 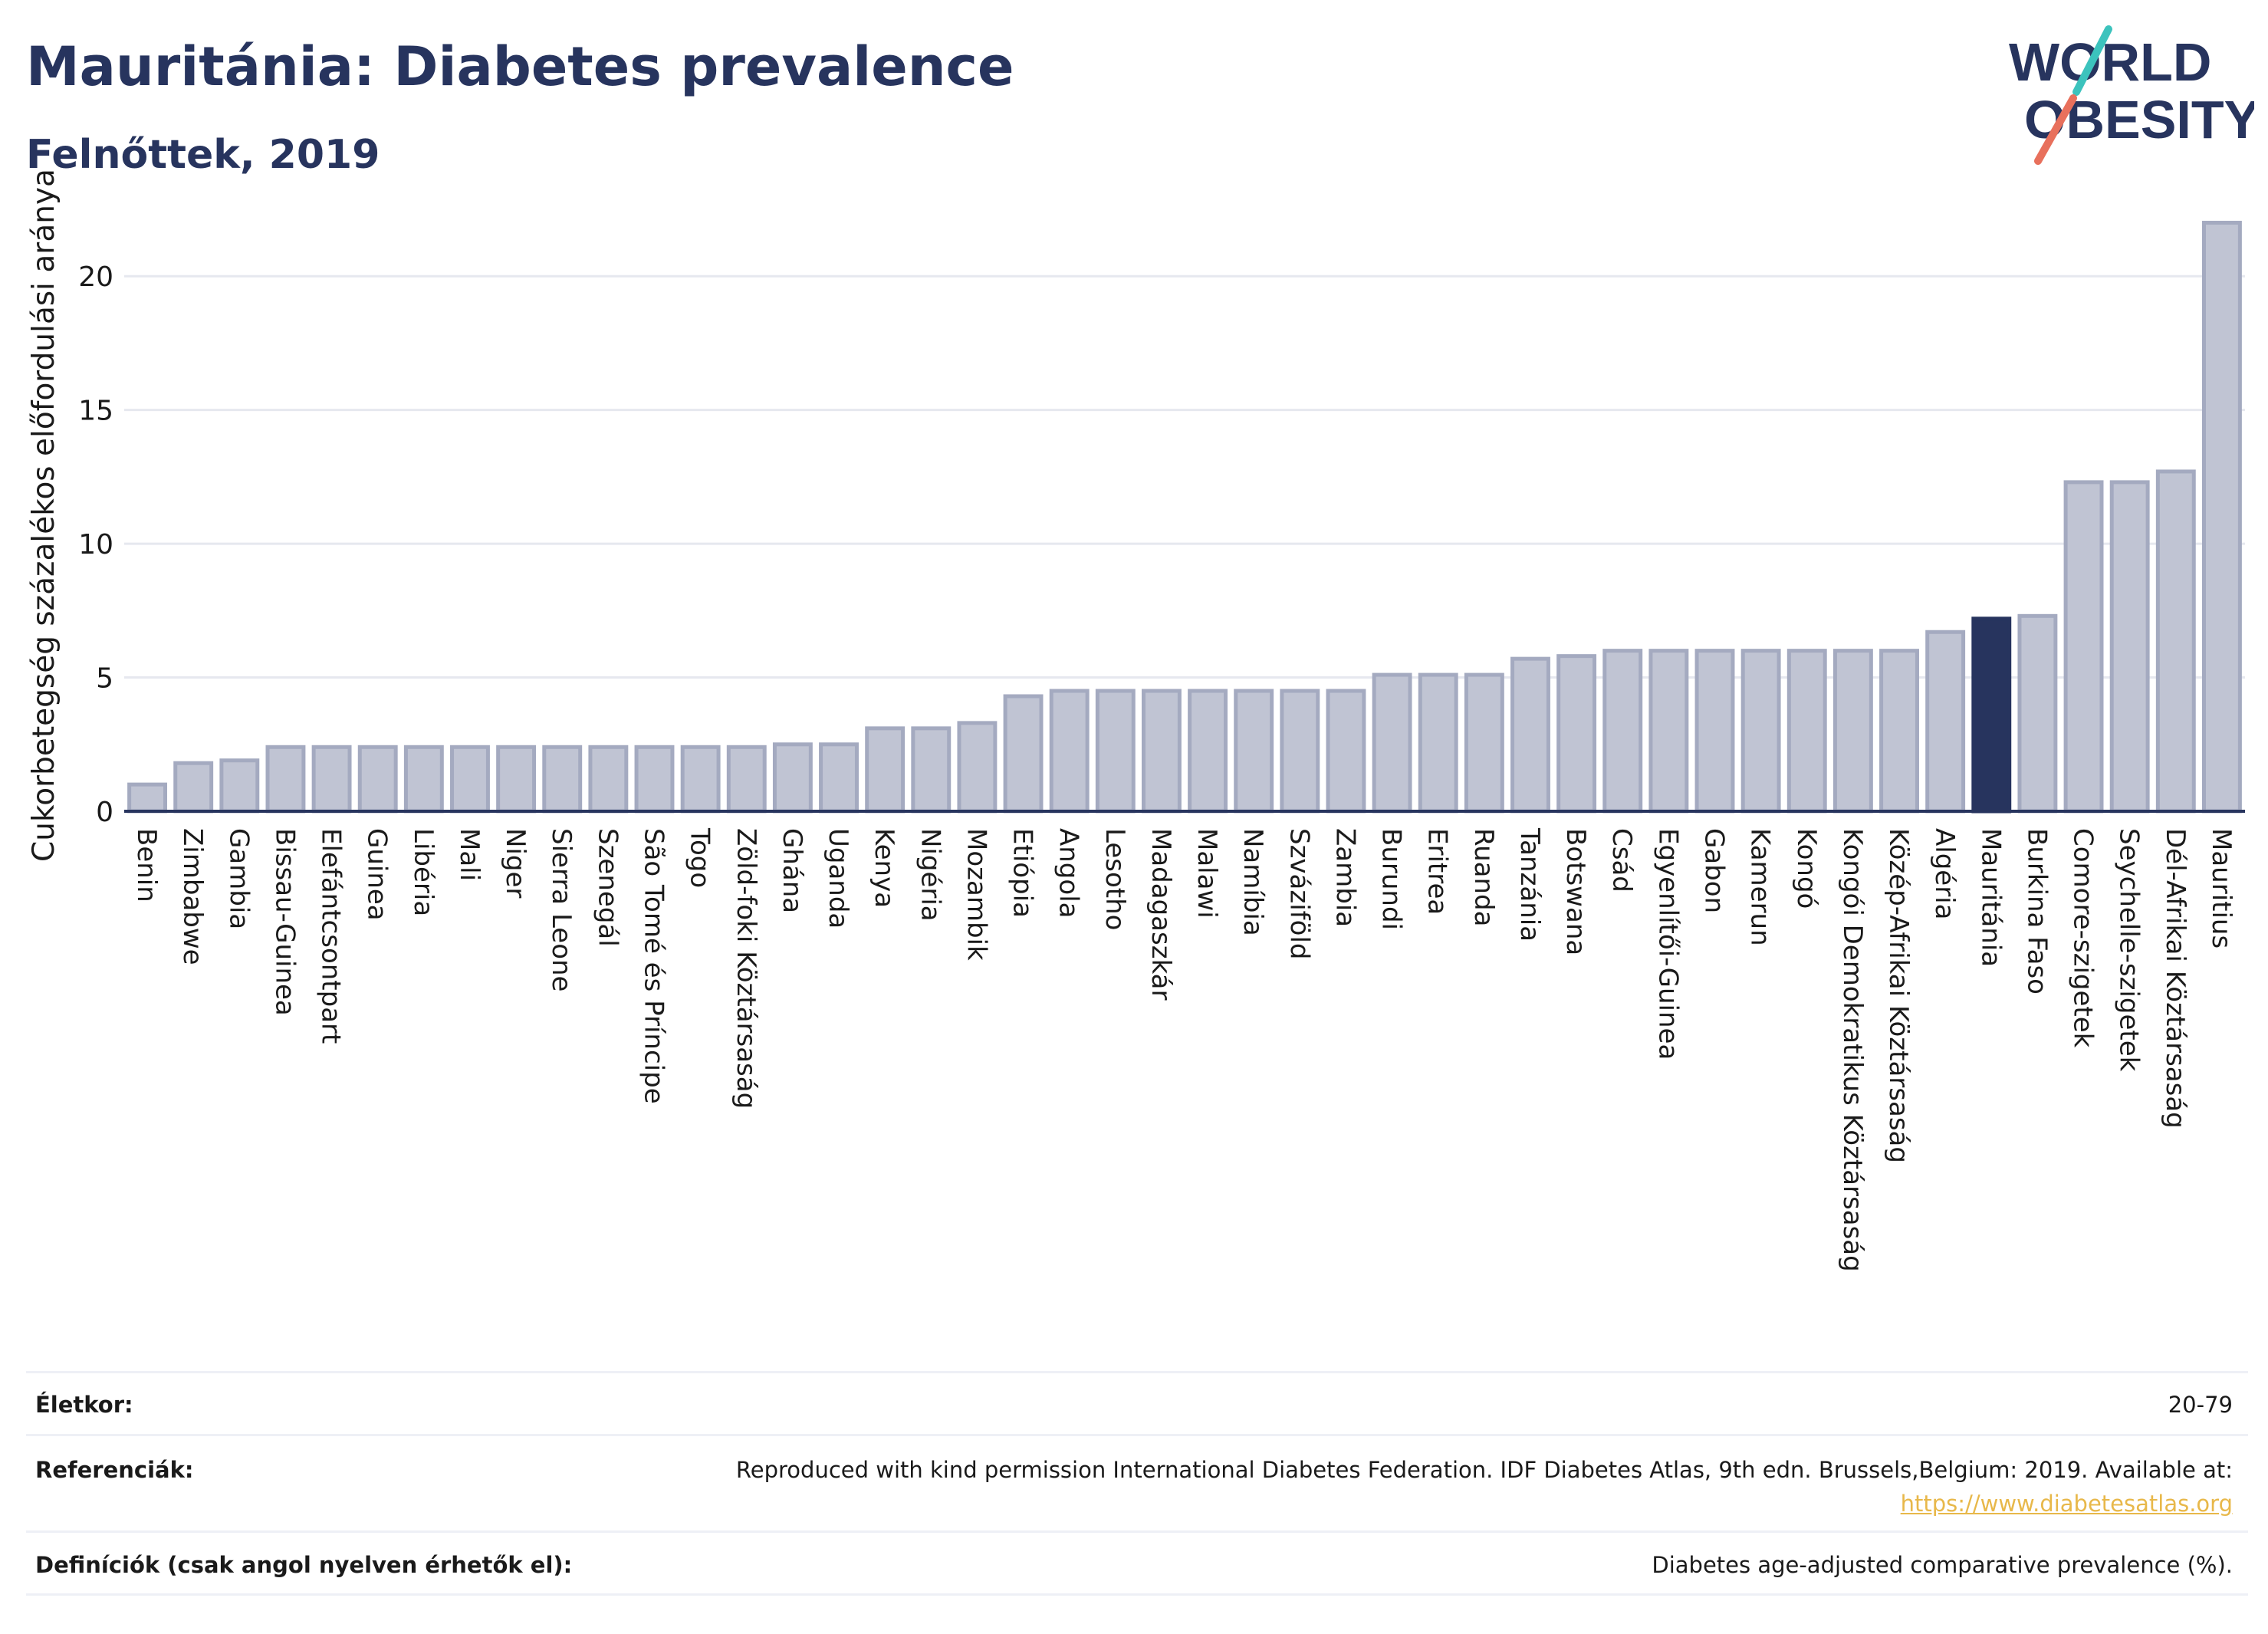 I want to click on x-tick-label: Tanzánia, so click(x=1529, y=885).